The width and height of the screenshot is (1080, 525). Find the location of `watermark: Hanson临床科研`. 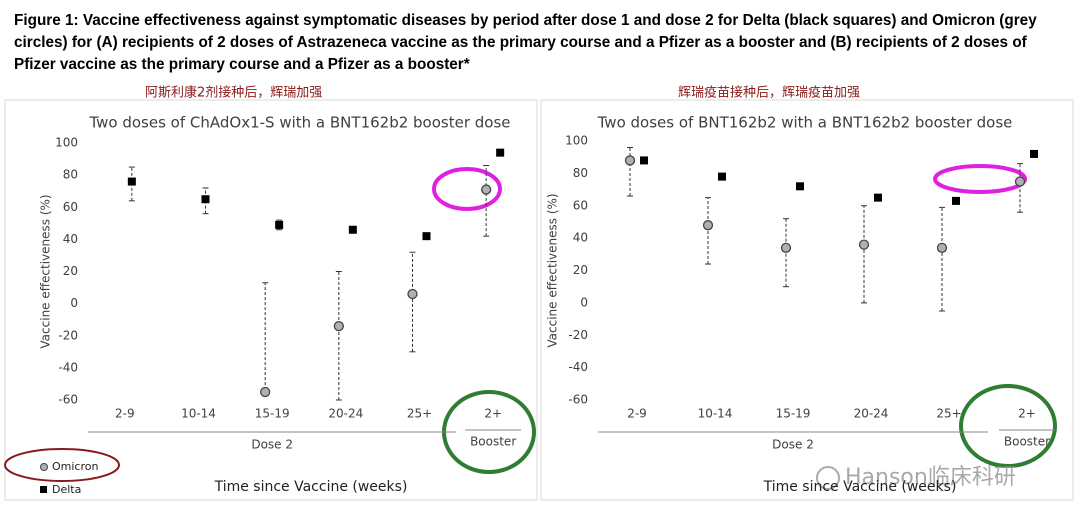

watermark: Hanson临床科研 is located at coordinates (930, 477).